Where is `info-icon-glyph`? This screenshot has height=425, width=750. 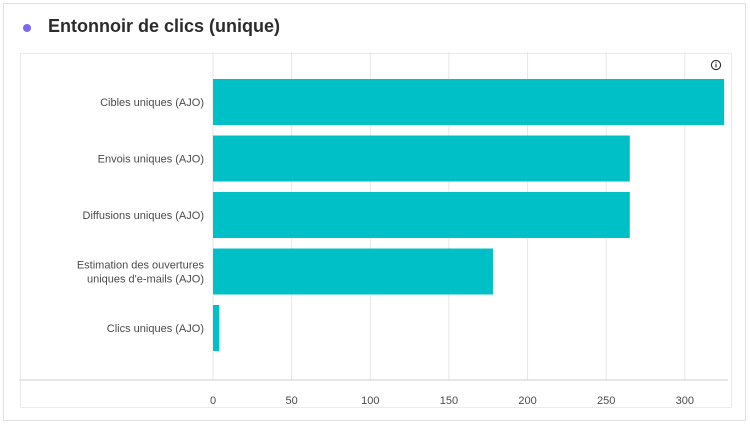 info-icon-glyph is located at coordinates (716, 65).